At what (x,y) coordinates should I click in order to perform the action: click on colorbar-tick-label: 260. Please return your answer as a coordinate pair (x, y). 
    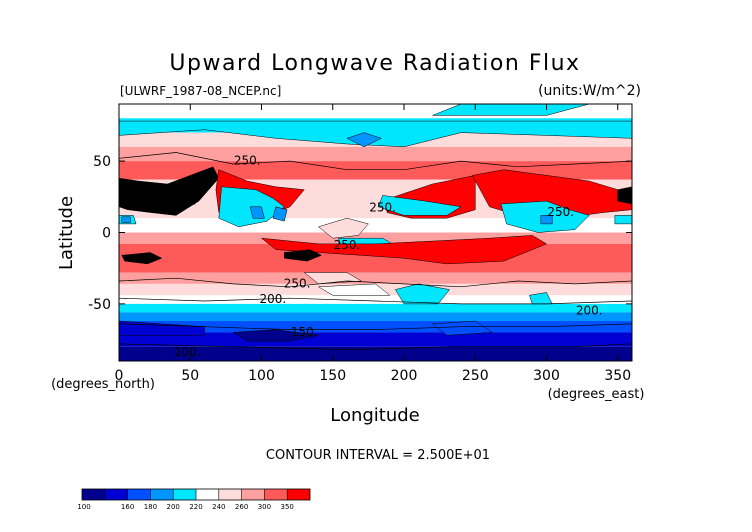
    Looking at the image, I should click on (241, 507).